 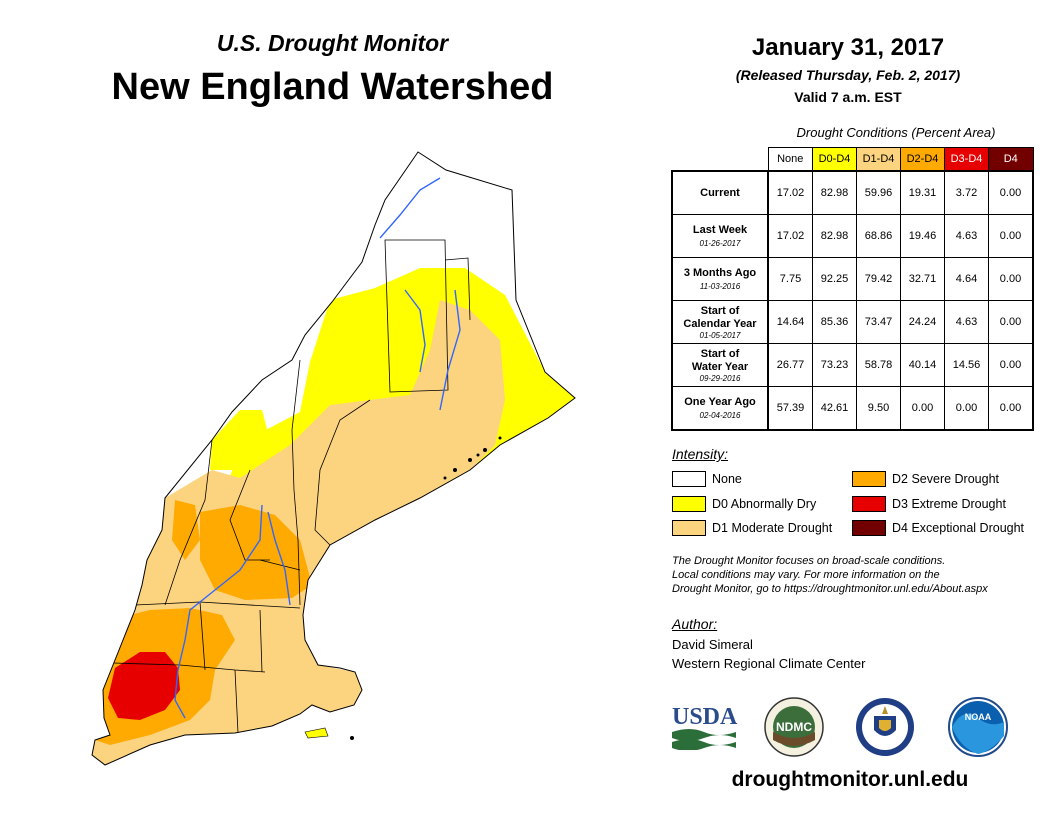 I want to click on d0-area-west, so click(x=240, y=440).